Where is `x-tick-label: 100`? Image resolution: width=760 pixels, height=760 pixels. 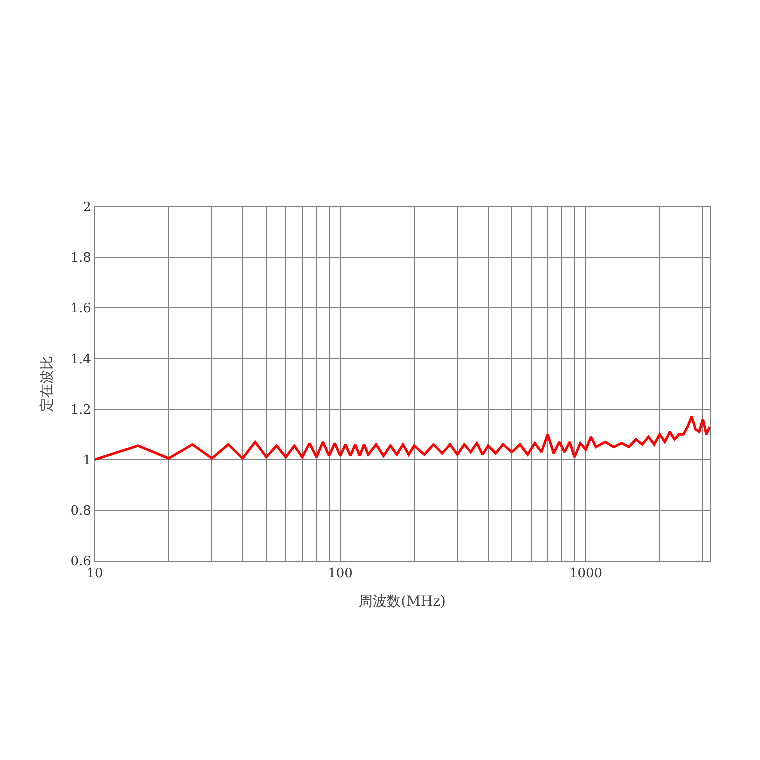 x-tick-label: 100 is located at coordinates (340, 574).